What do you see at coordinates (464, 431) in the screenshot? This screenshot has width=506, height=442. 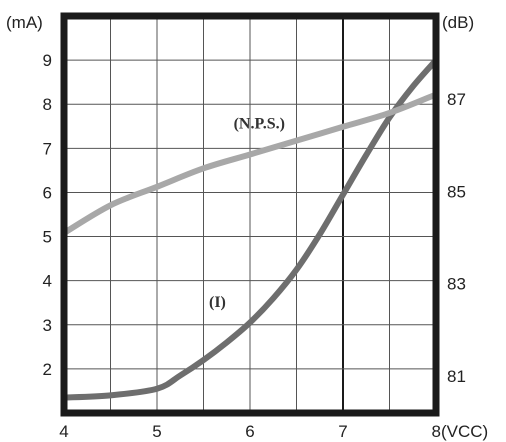 I see `x-unit-label: (VCC)` at bounding box center [464, 431].